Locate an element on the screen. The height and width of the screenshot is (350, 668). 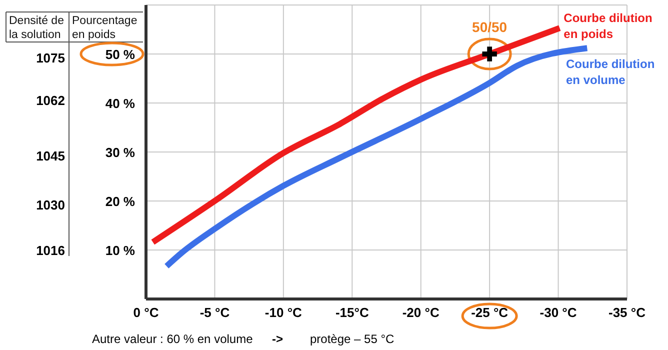
y2-tick-label: 1045 is located at coordinates (50, 156).